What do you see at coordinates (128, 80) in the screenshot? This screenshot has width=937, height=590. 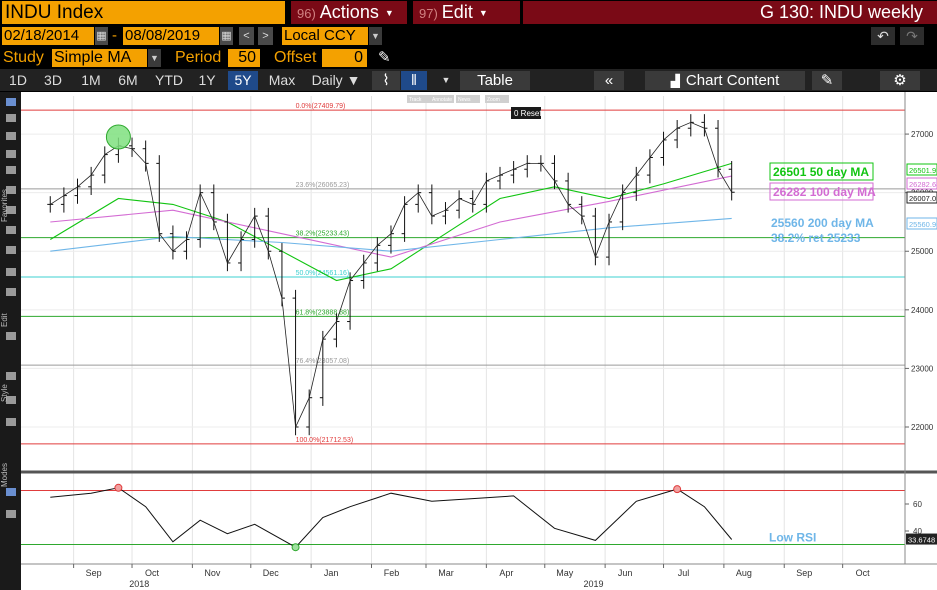 I see `range-6m-button: 6M` at bounding box center [128, 80].